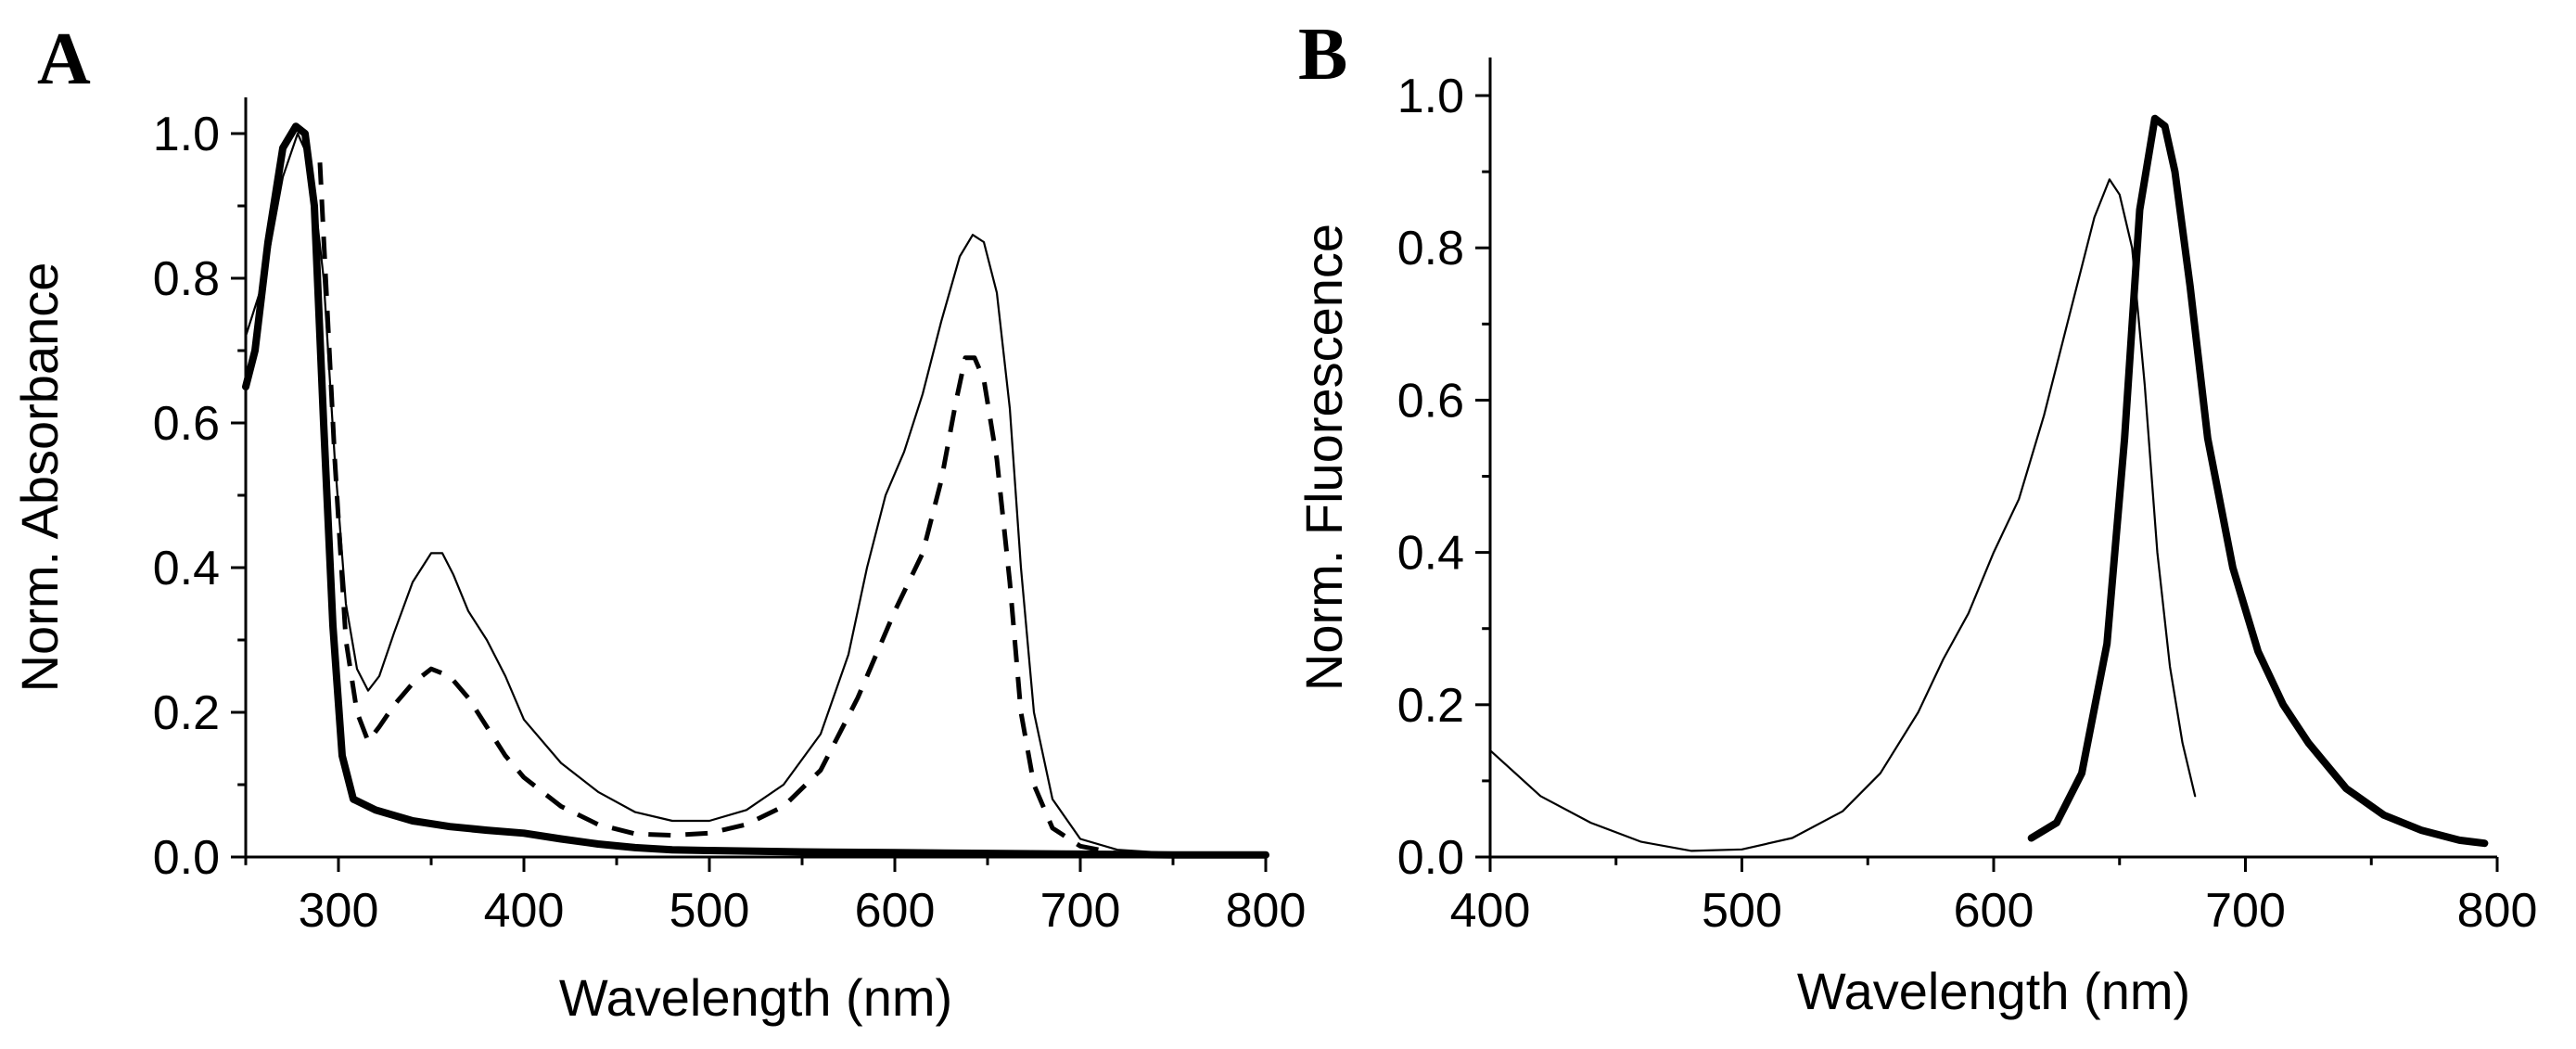 This screenshot has width=2576, height=1049. What do you see at coordinates (1323, 55) in the screenshot?
I see `panel-label: B` at bounding box center [1323, 55].